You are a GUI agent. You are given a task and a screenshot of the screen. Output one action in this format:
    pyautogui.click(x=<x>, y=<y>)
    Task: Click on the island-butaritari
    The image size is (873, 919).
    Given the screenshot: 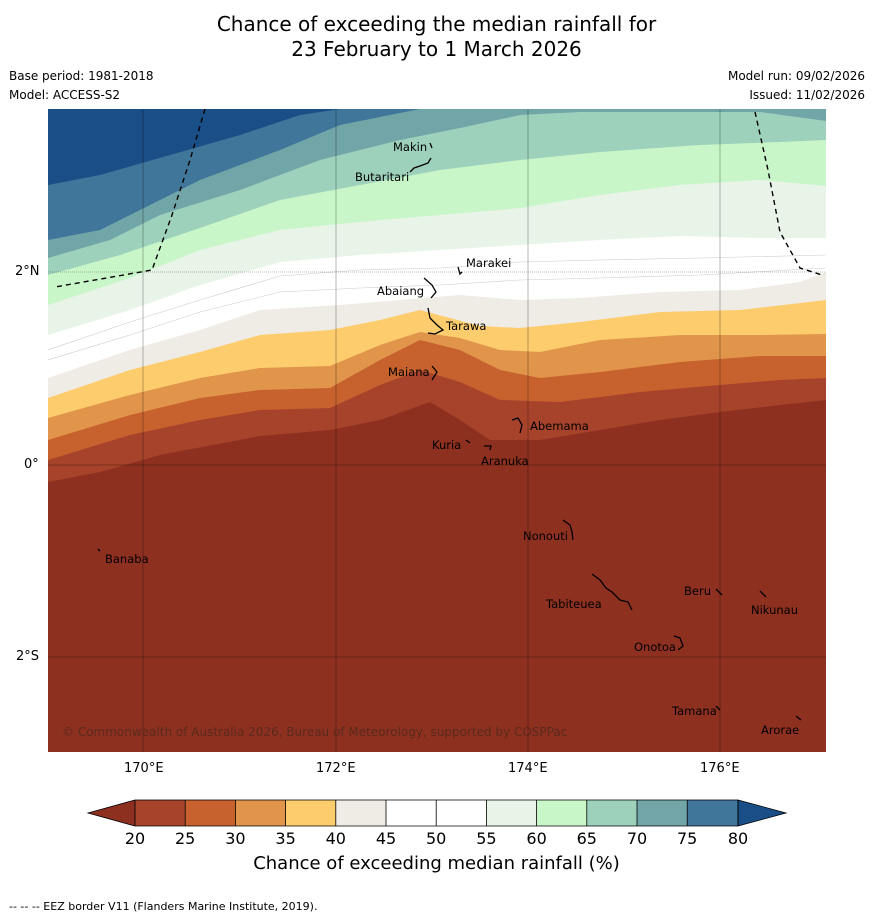 What is the action you would take?
    pyautogui.click(x=420, y=165)
    